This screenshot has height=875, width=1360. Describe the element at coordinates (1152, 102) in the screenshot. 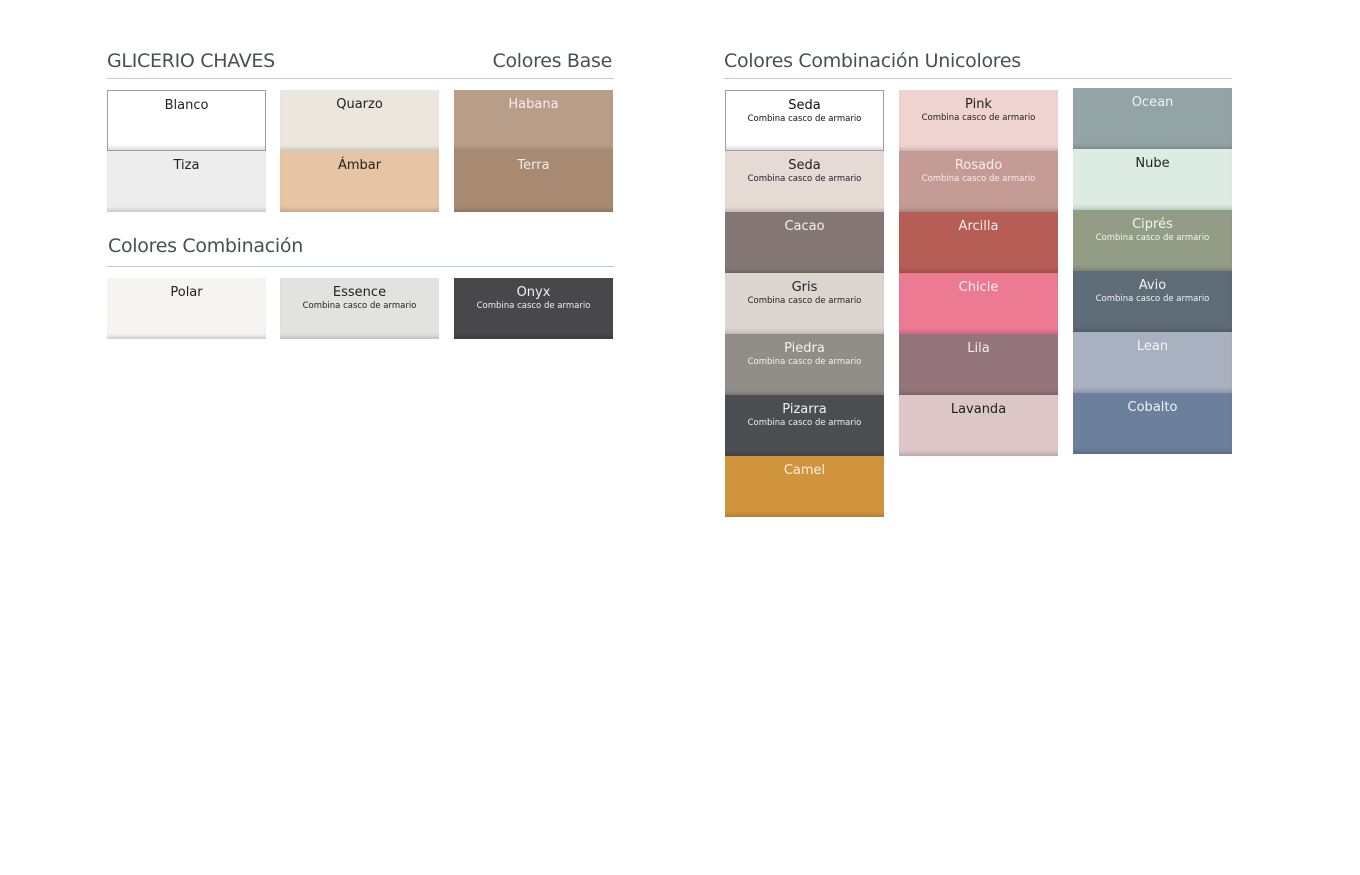

I see `swatch-name: Ocean` at that location.